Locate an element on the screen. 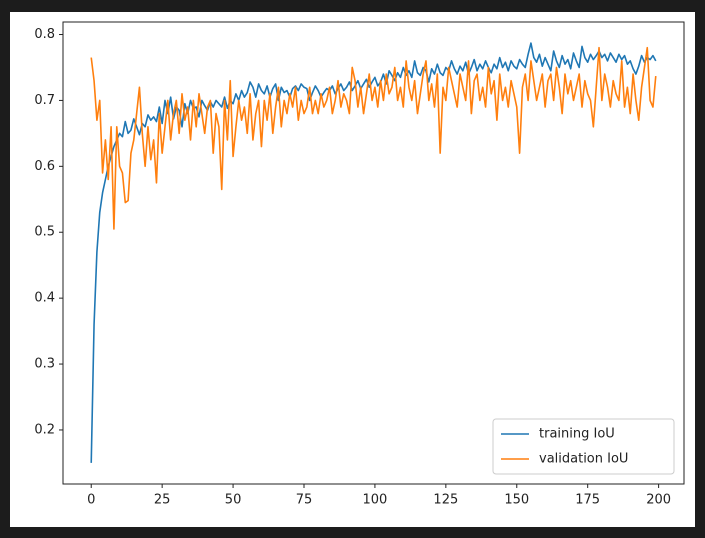 The height and width of the screenshot is (538, 705). legend-label: validation IoU is located at coordinates (583, 459).